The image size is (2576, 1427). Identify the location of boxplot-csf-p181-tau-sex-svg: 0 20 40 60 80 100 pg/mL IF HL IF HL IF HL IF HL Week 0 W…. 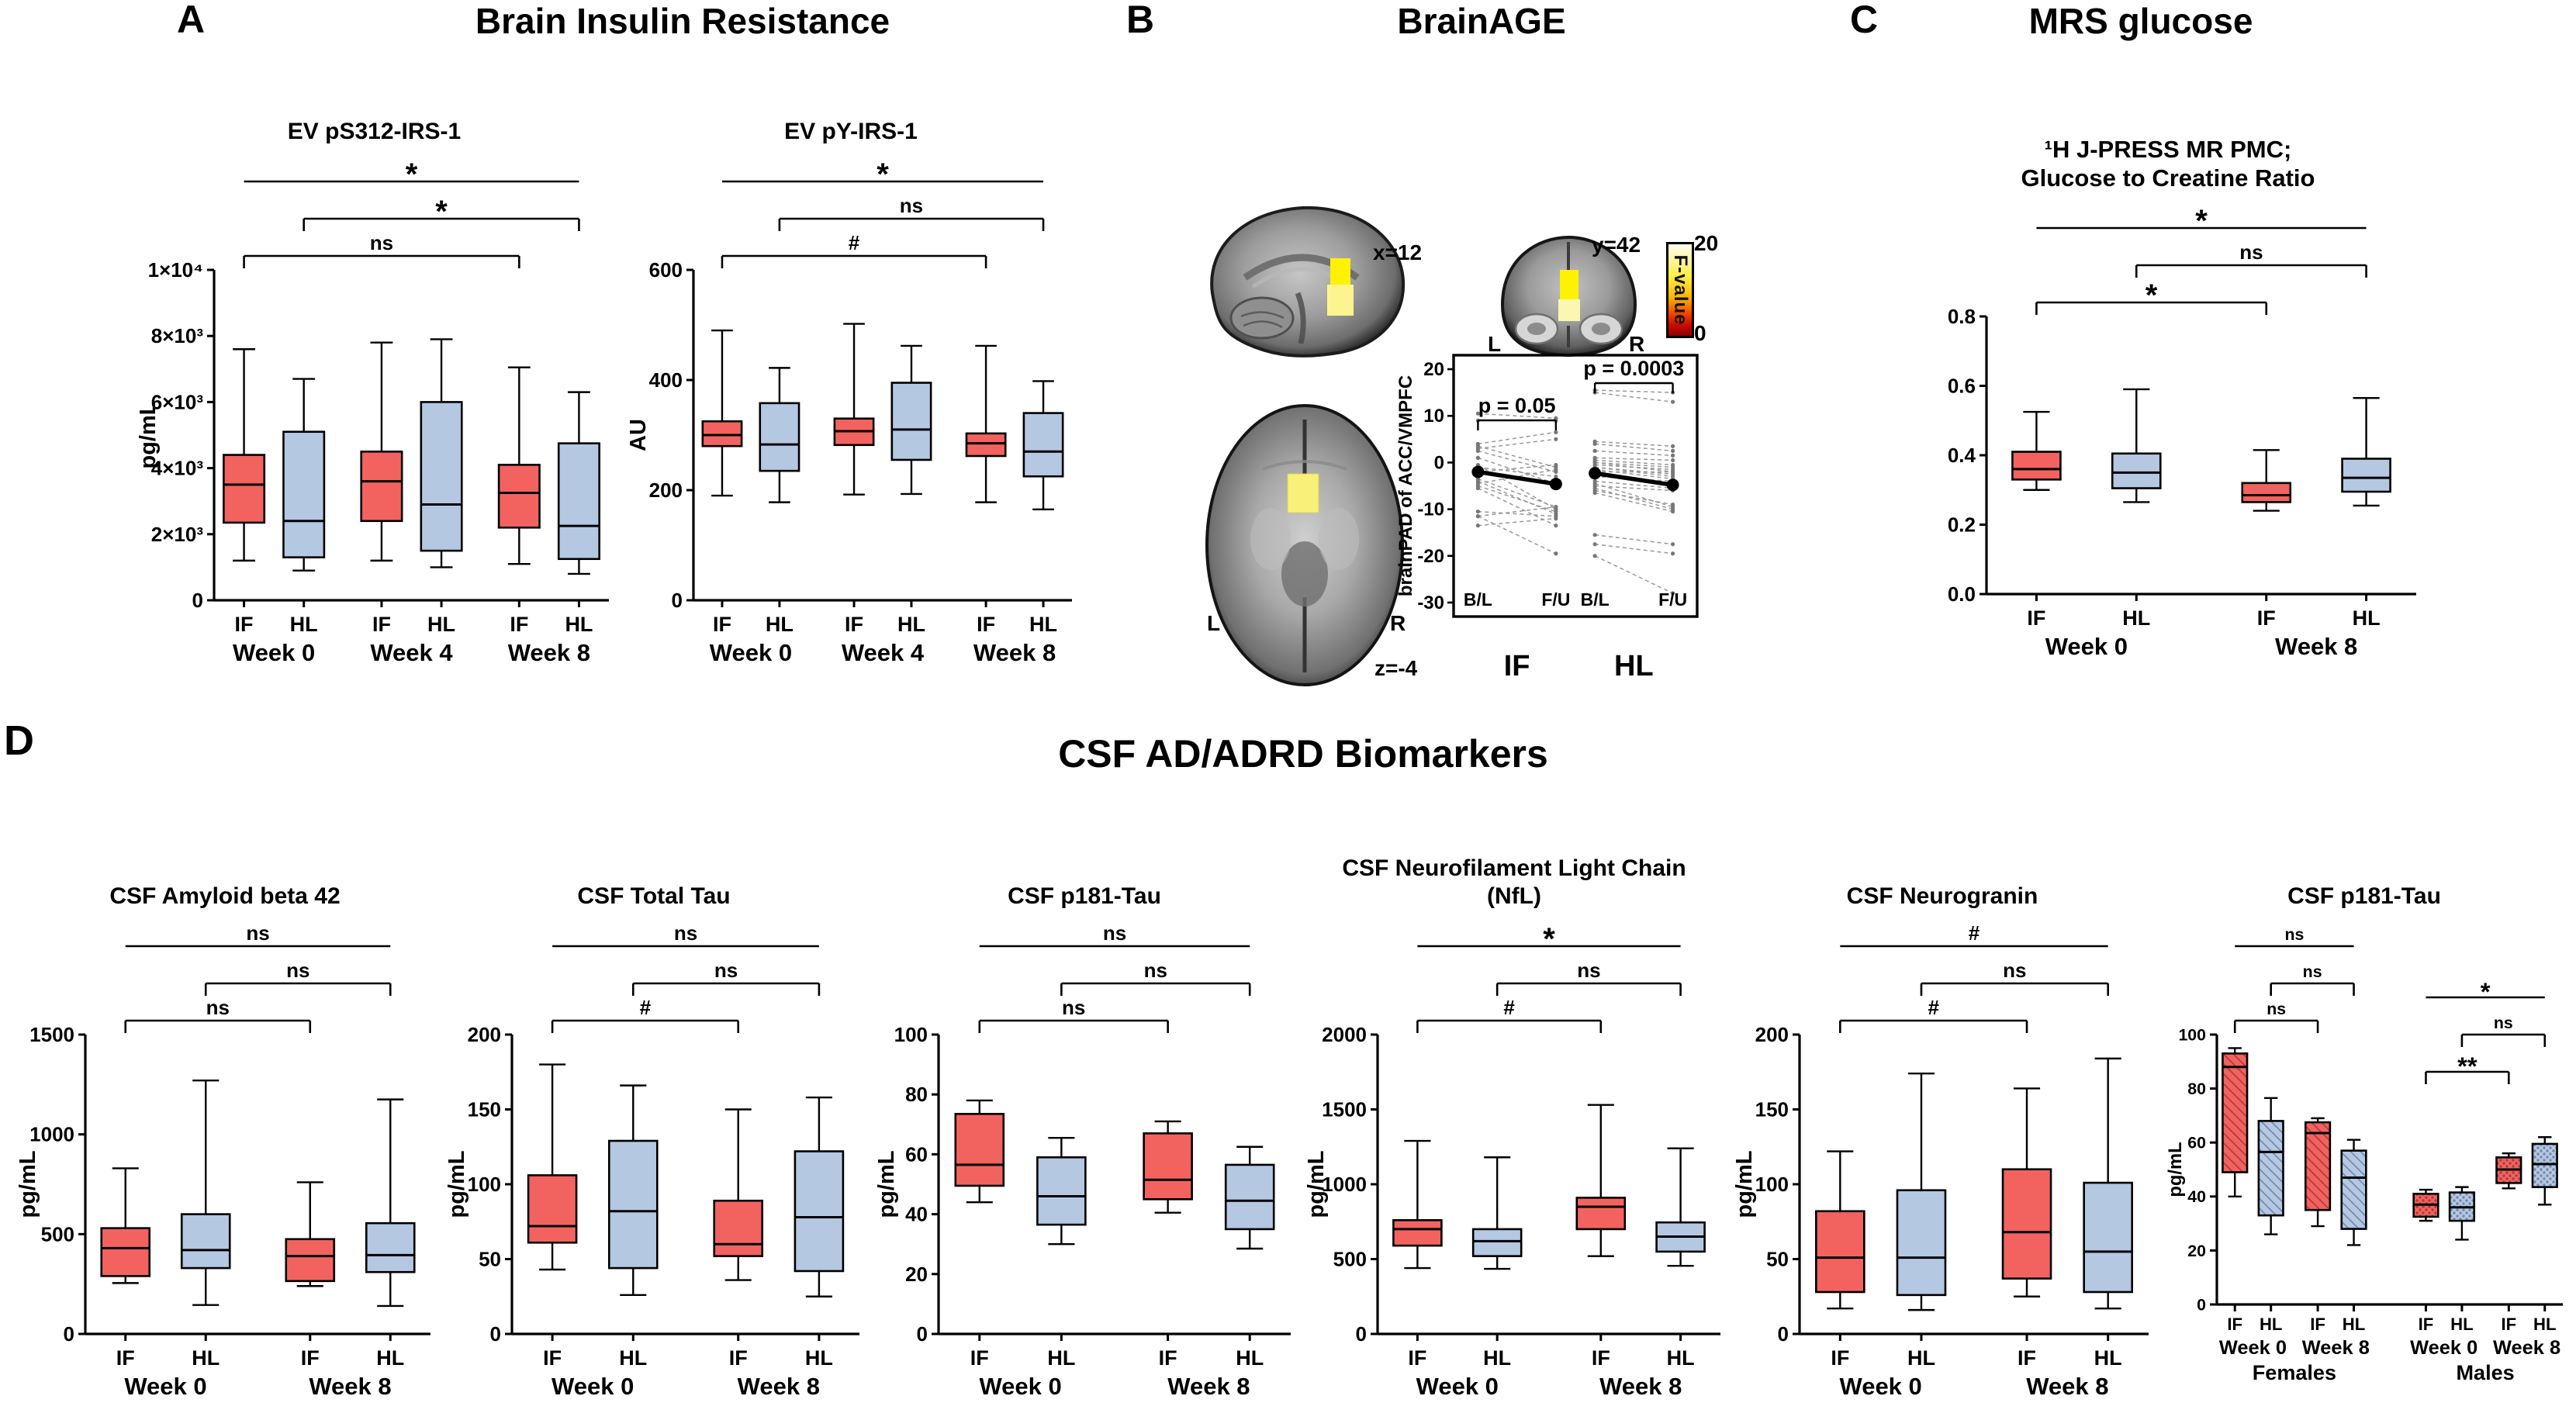
(2364, 1154).